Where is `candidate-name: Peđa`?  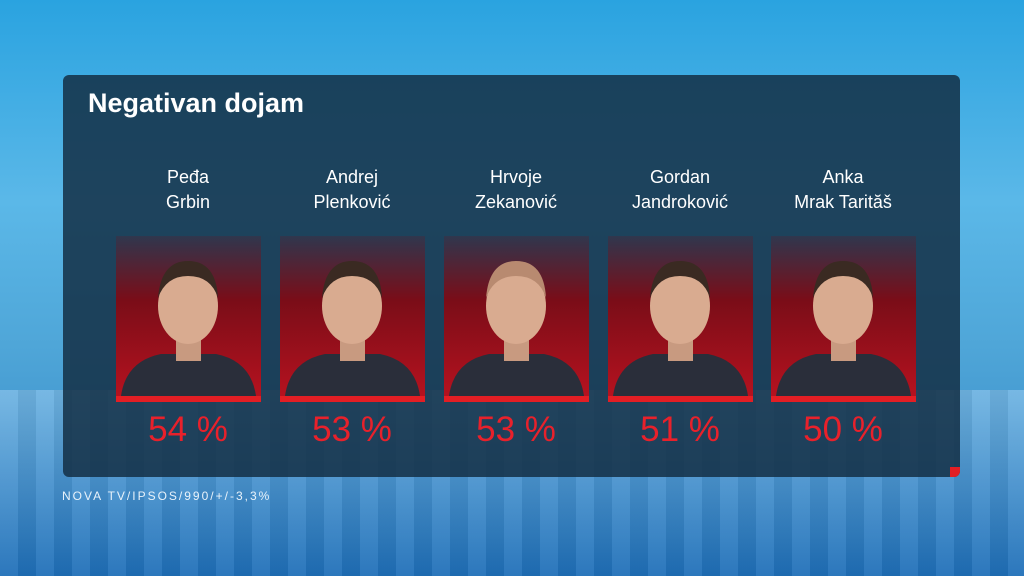 candidate-name: Peđa is located at coordinates (188, 177).